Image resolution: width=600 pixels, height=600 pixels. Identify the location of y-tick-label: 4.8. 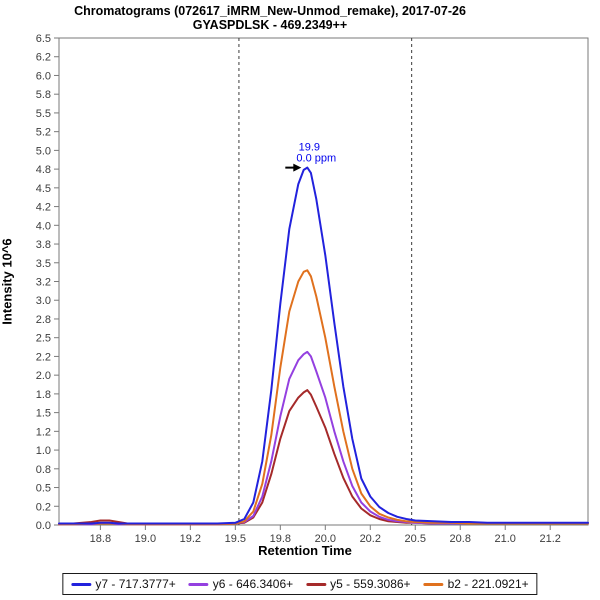
(43, 170).